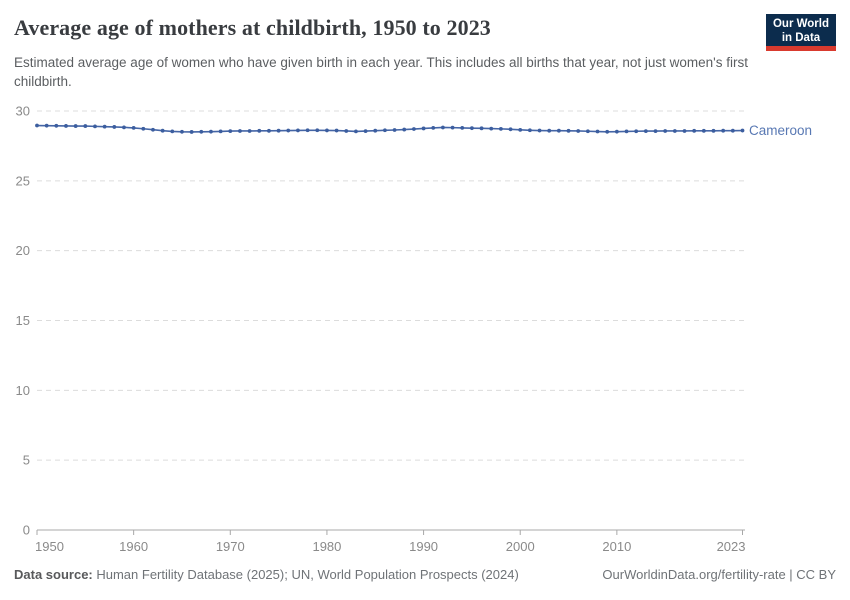  What do you see at coordinates (23, 111) in the screenshot?
I see `y-axis-tick-label: 30` at bounding box center [23, 111].